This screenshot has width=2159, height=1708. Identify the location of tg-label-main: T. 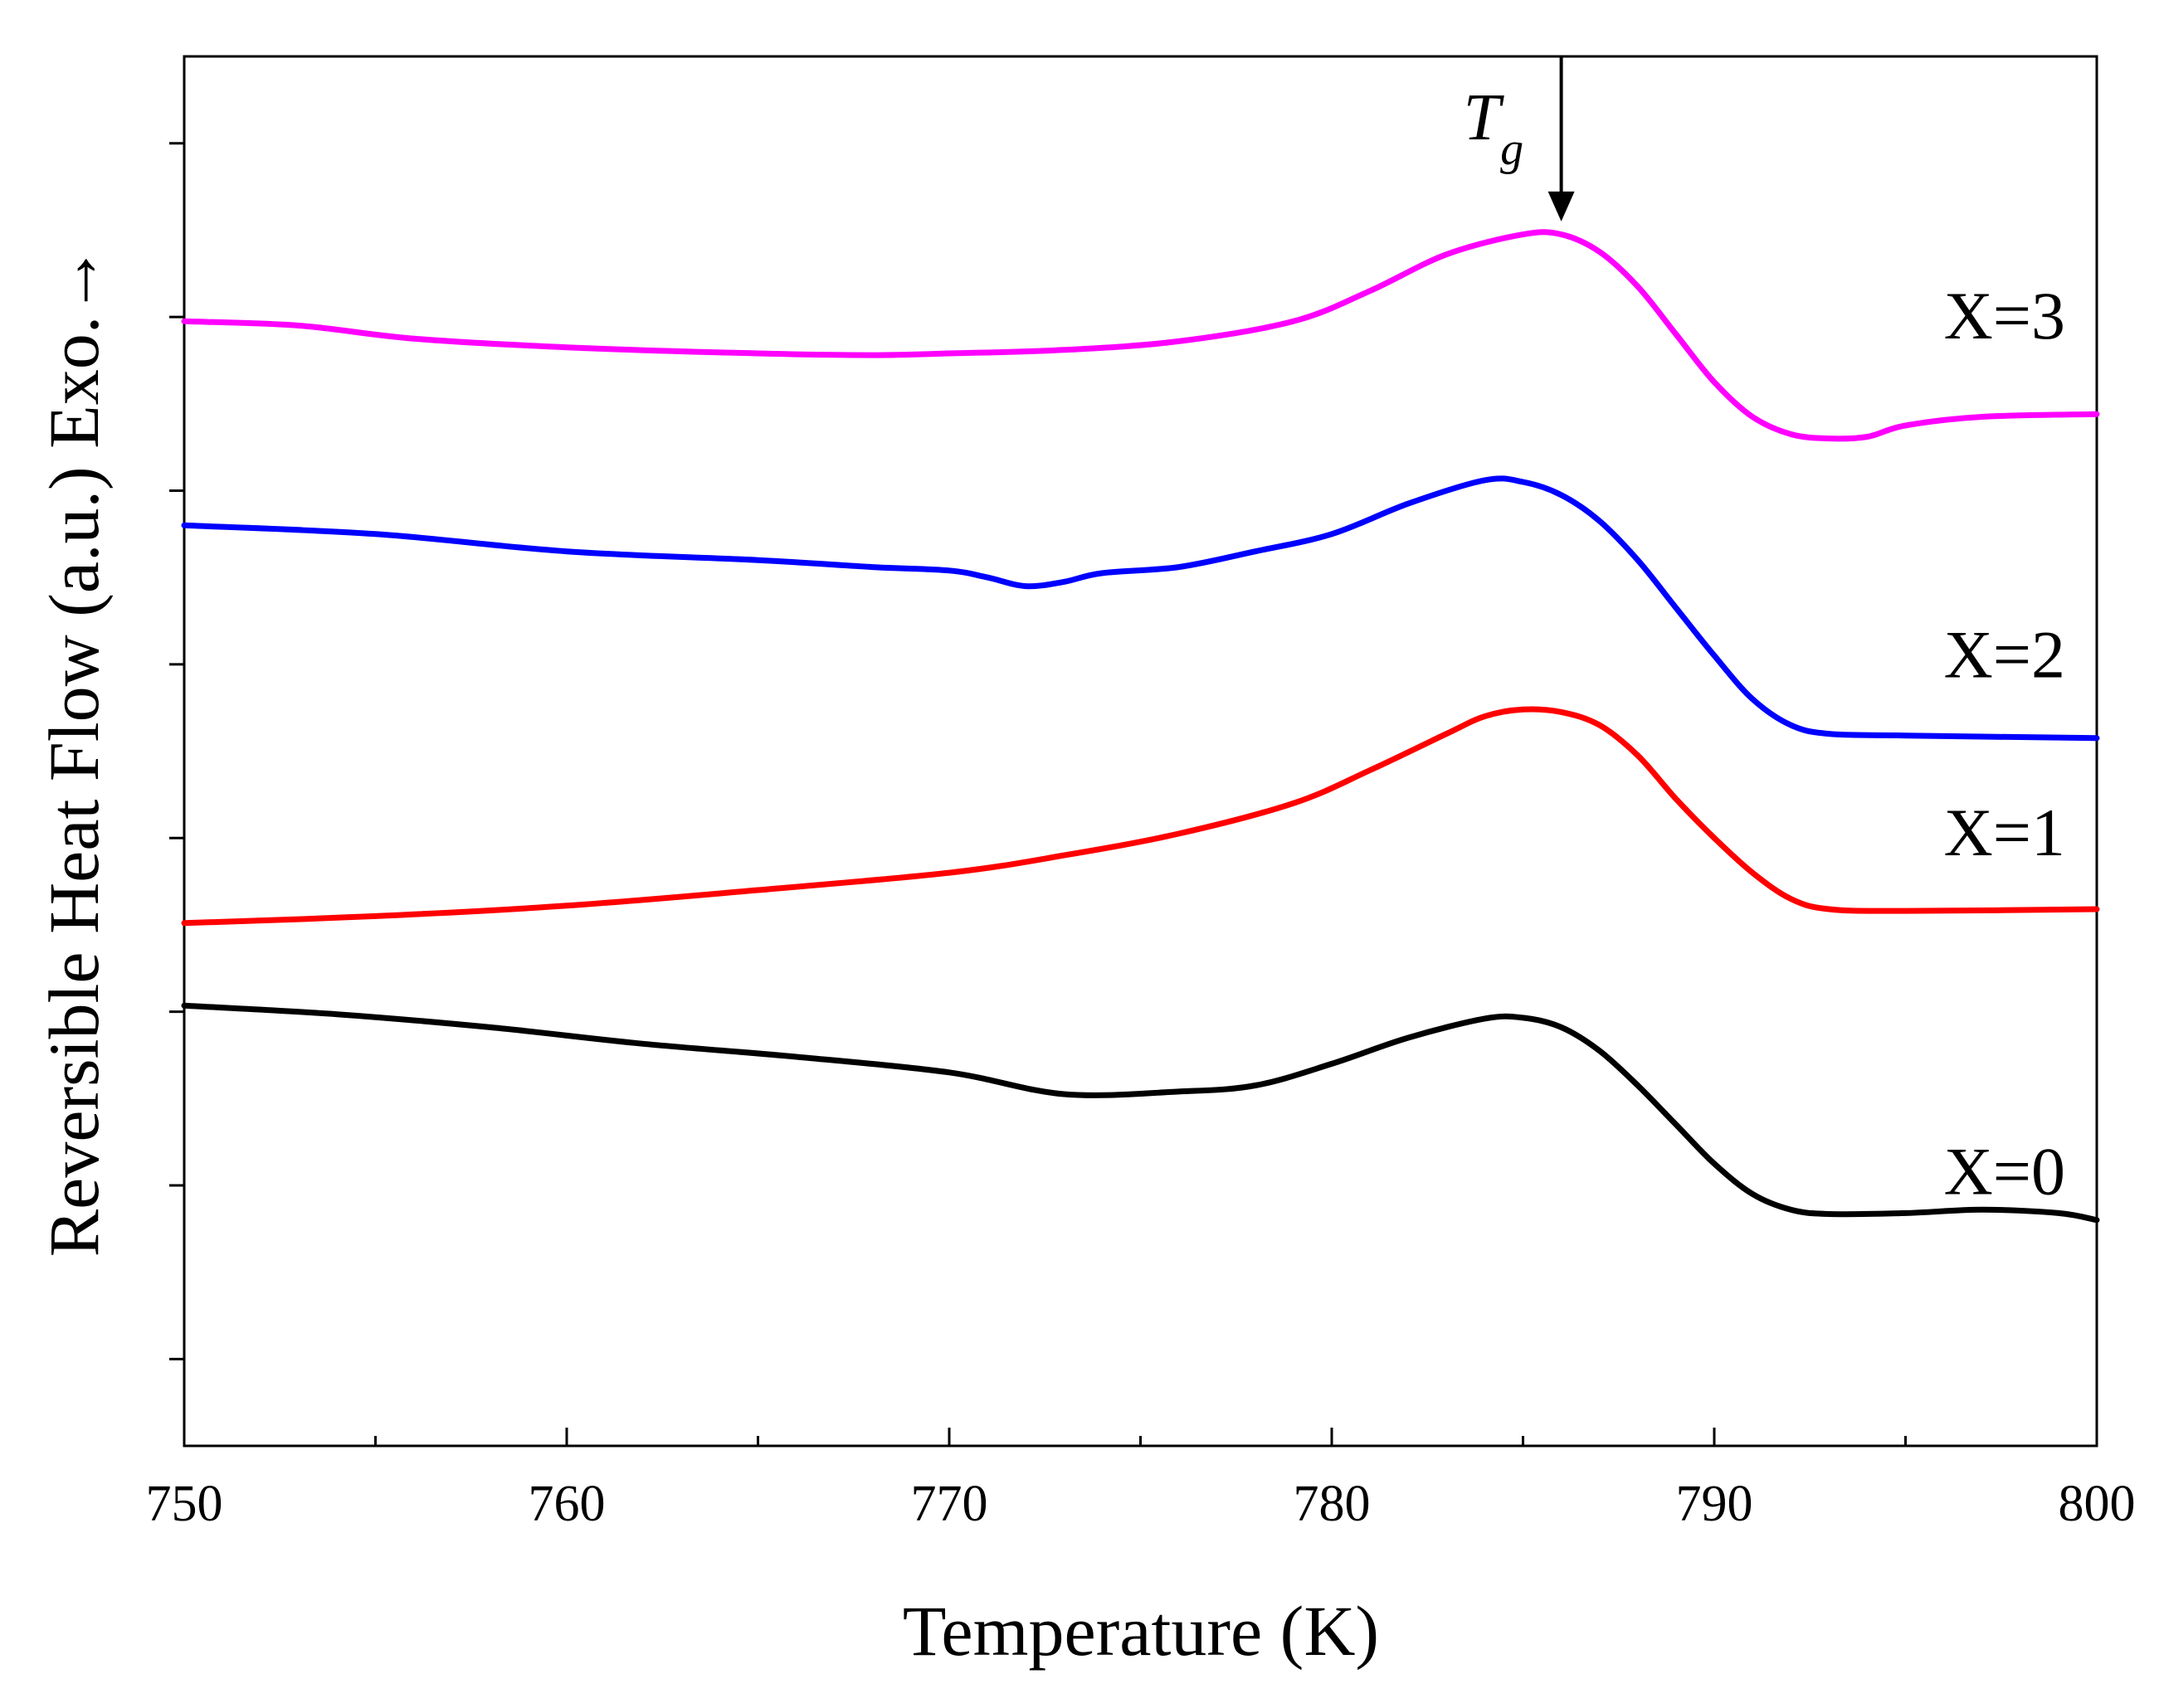
(1485, 117).